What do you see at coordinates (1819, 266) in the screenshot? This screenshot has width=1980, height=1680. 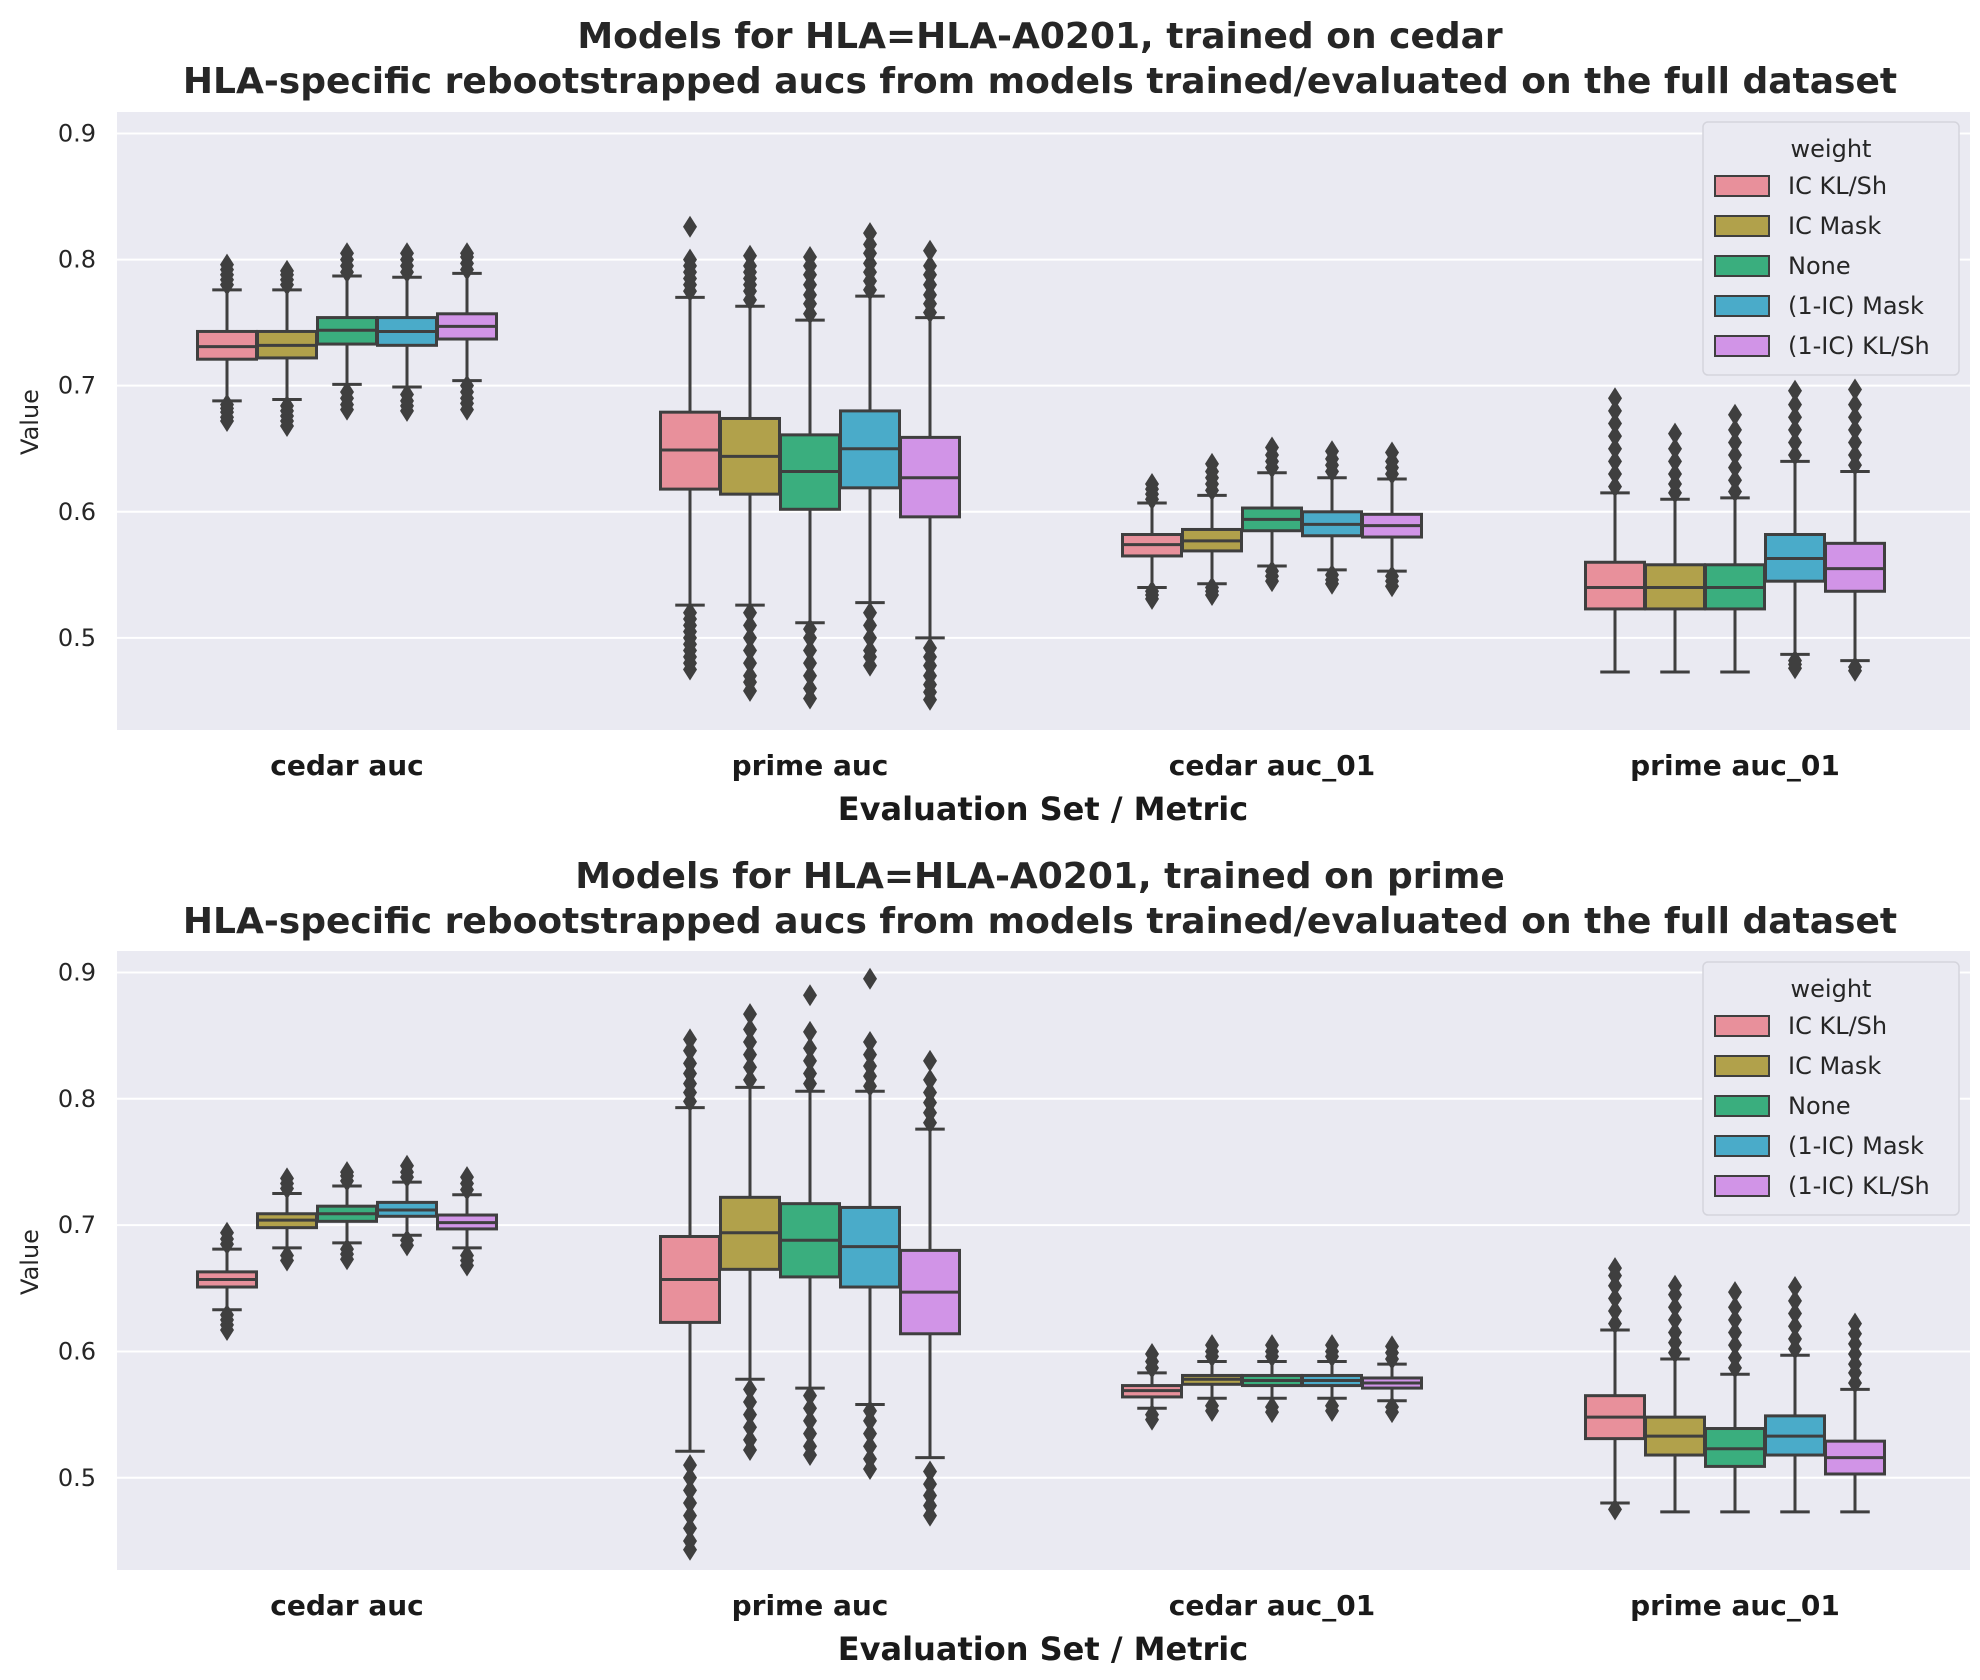 I see `legend-label: None` at bounding box center [1819, 266].